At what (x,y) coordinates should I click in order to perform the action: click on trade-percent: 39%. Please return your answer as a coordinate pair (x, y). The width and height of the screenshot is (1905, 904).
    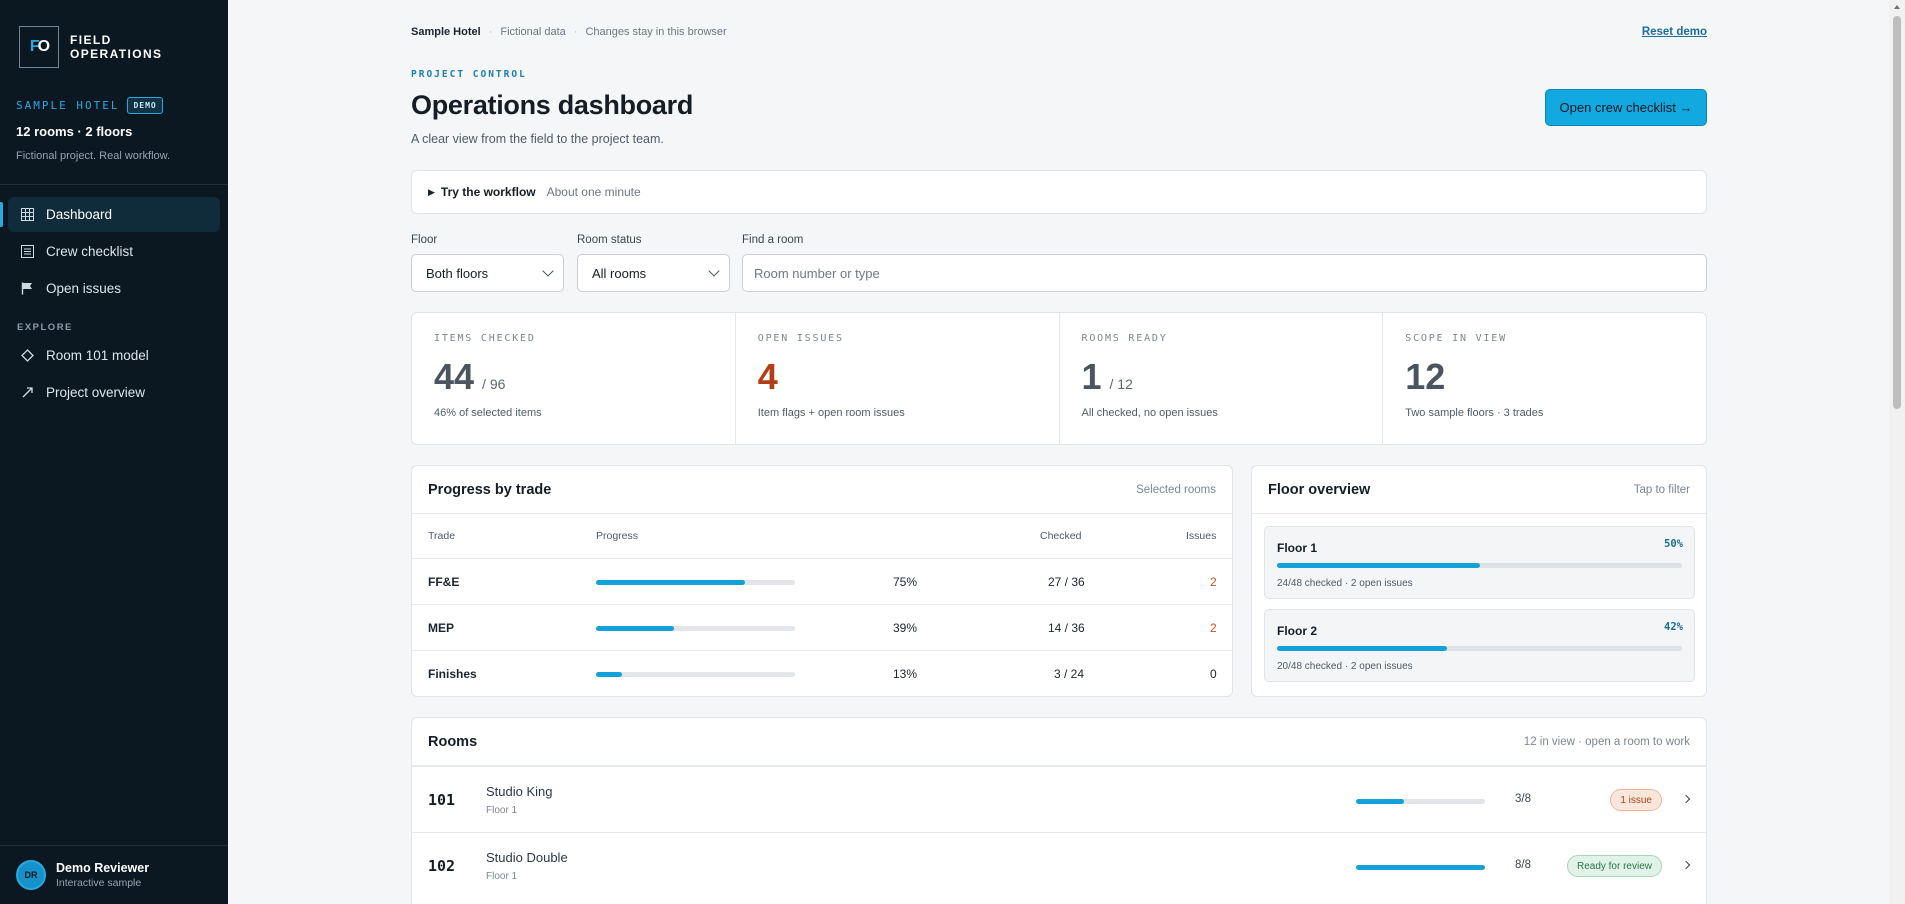
    Looking at the image, I should click on (905, 628).